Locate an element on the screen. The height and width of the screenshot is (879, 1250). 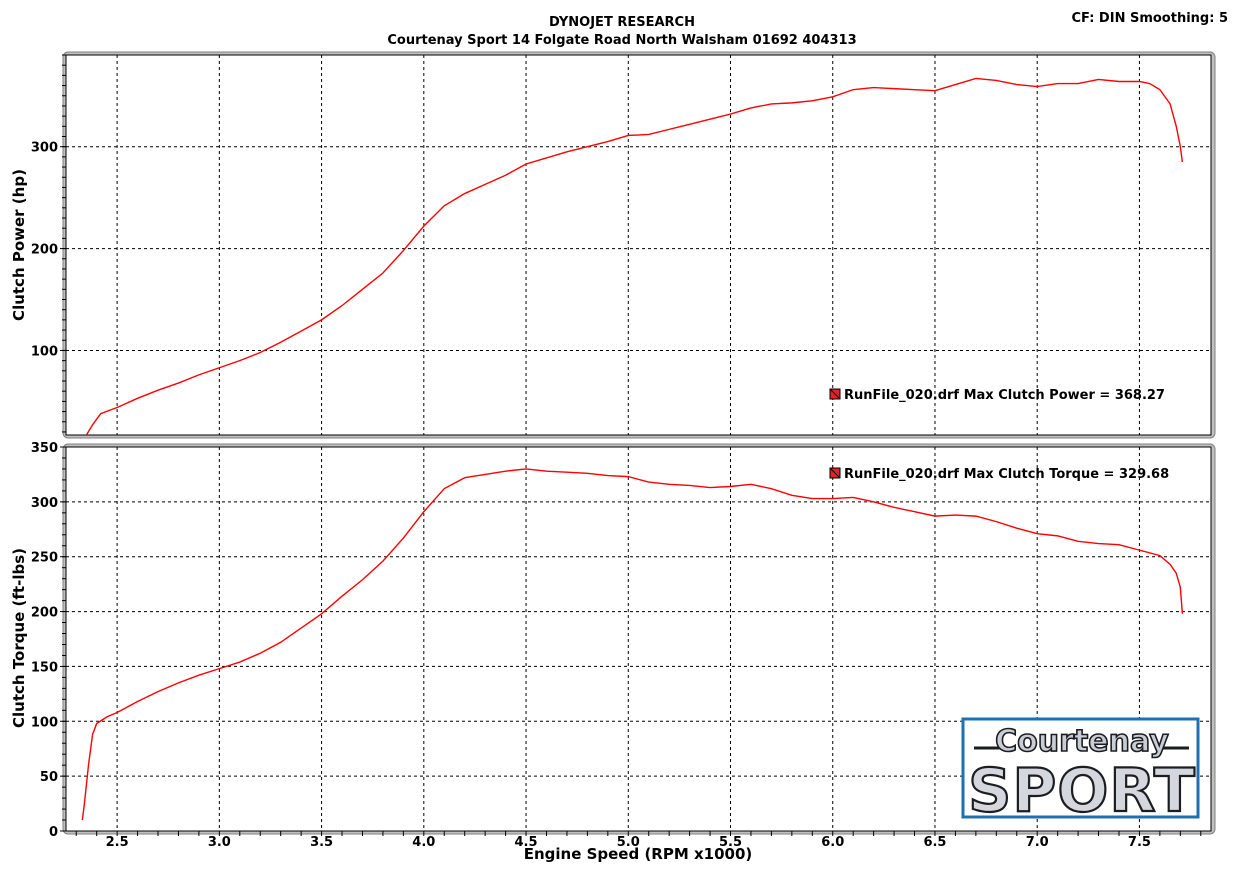
x-tick-label: 7.0 is located at coordinates (1037, 842).